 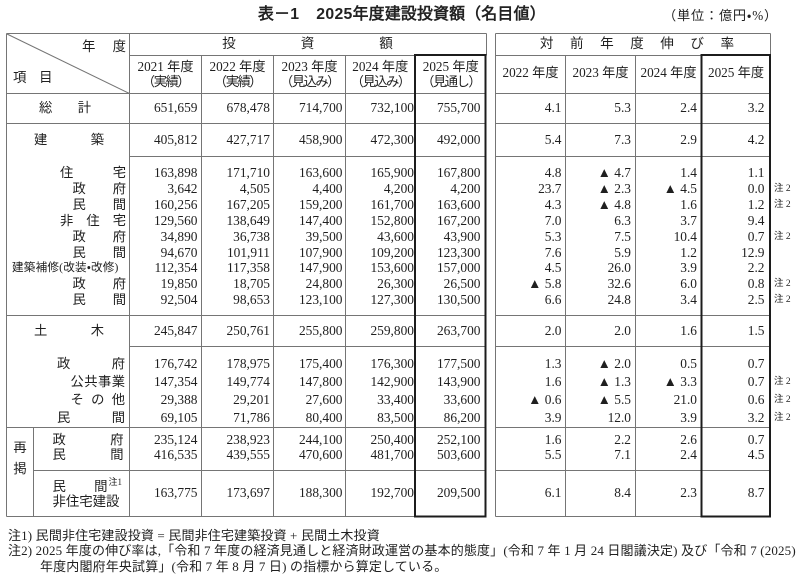 I want to click on growth-cell: 9.4, so click(x=756, y=220).